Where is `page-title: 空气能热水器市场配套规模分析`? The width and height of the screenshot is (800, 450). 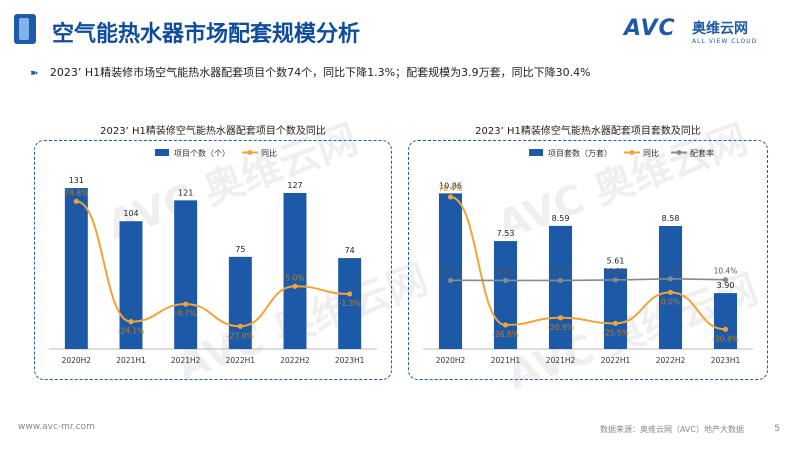 page-title: 空气能热水器市场配套规模分析 is located at coordinates (206, 34).